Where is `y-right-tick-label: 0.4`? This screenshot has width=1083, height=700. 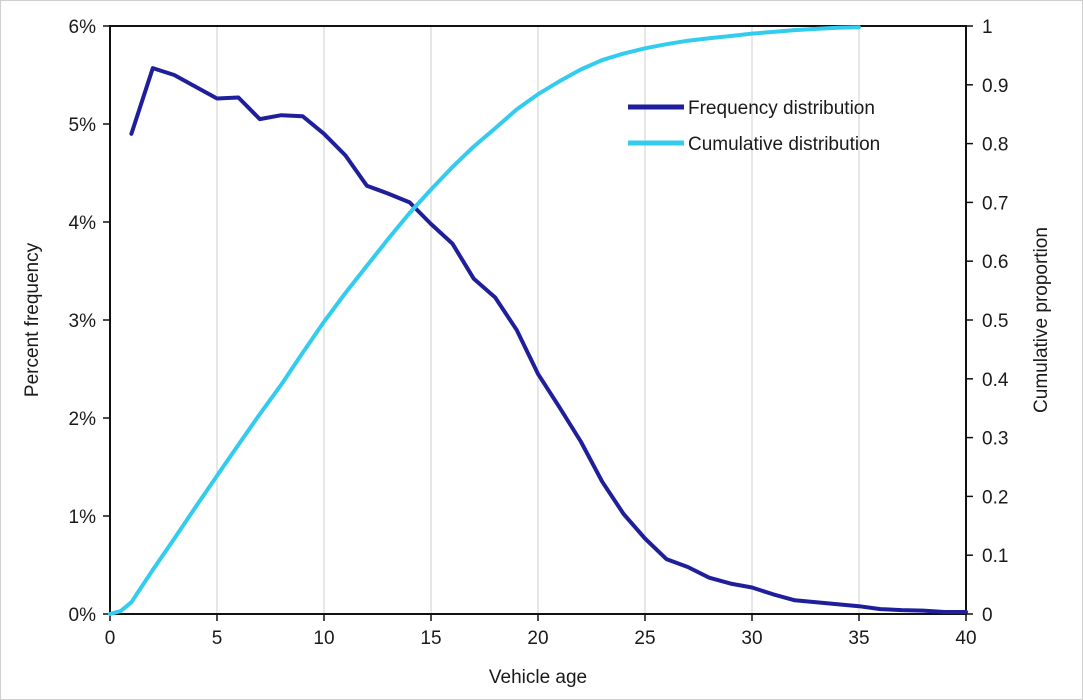
y-right-tick-label: 0.4 is located at coordinates (995, 380).